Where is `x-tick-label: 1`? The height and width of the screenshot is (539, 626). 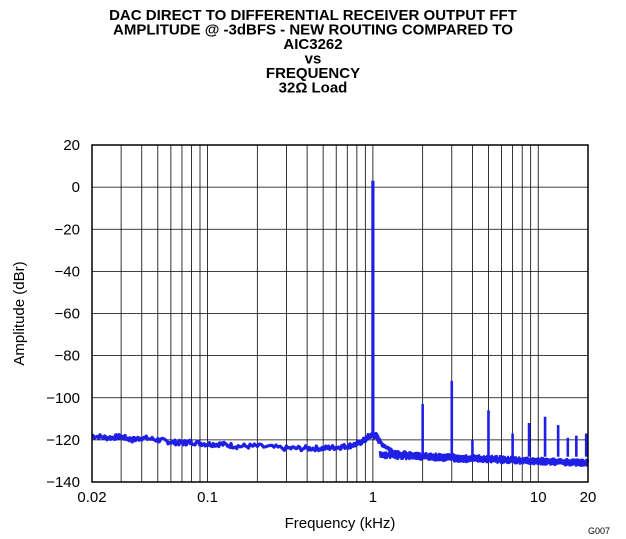
x-tick-label: 1 is located at coordinates (373, 497).